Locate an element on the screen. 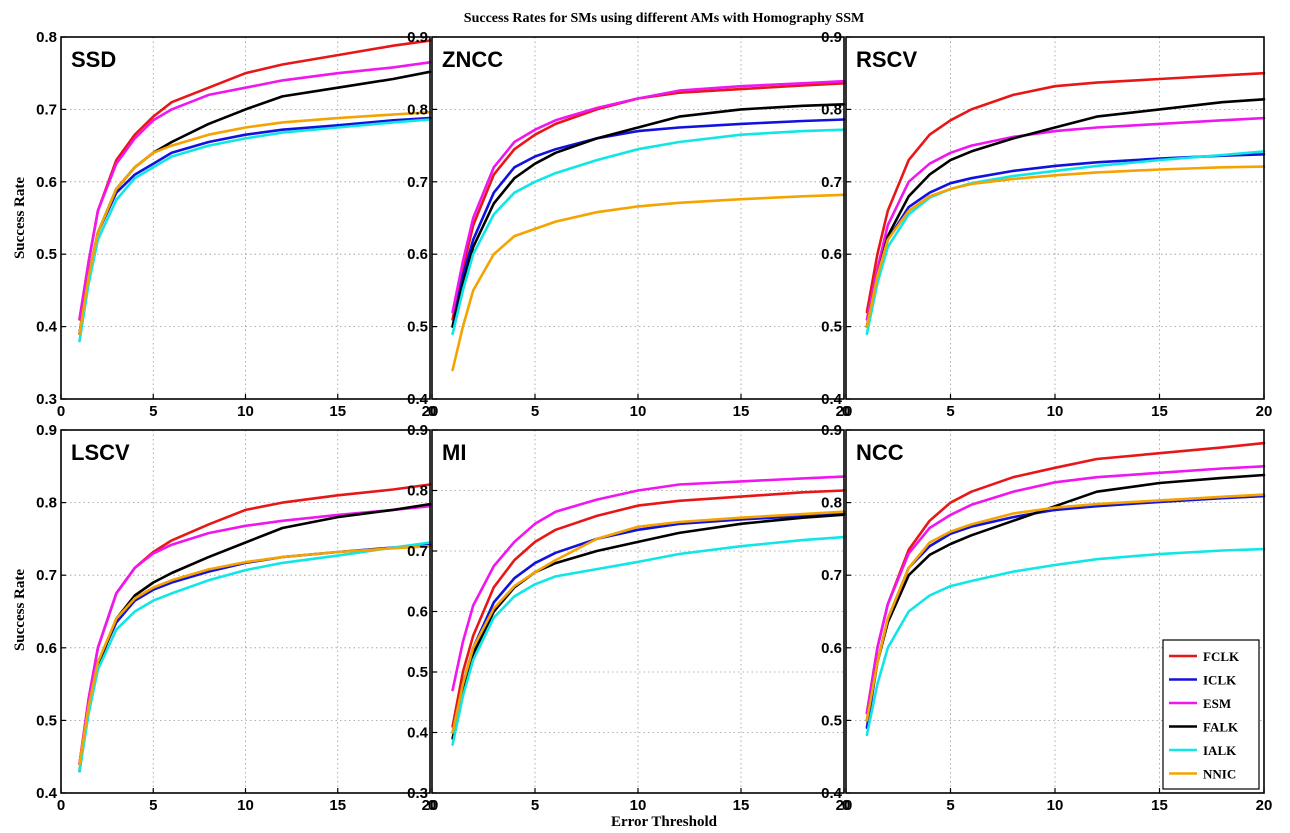 Image resolution: width=1290 pixels, height=833 pixels. legend-label-iclk: ICLK is located at coordinates (1220, 680).